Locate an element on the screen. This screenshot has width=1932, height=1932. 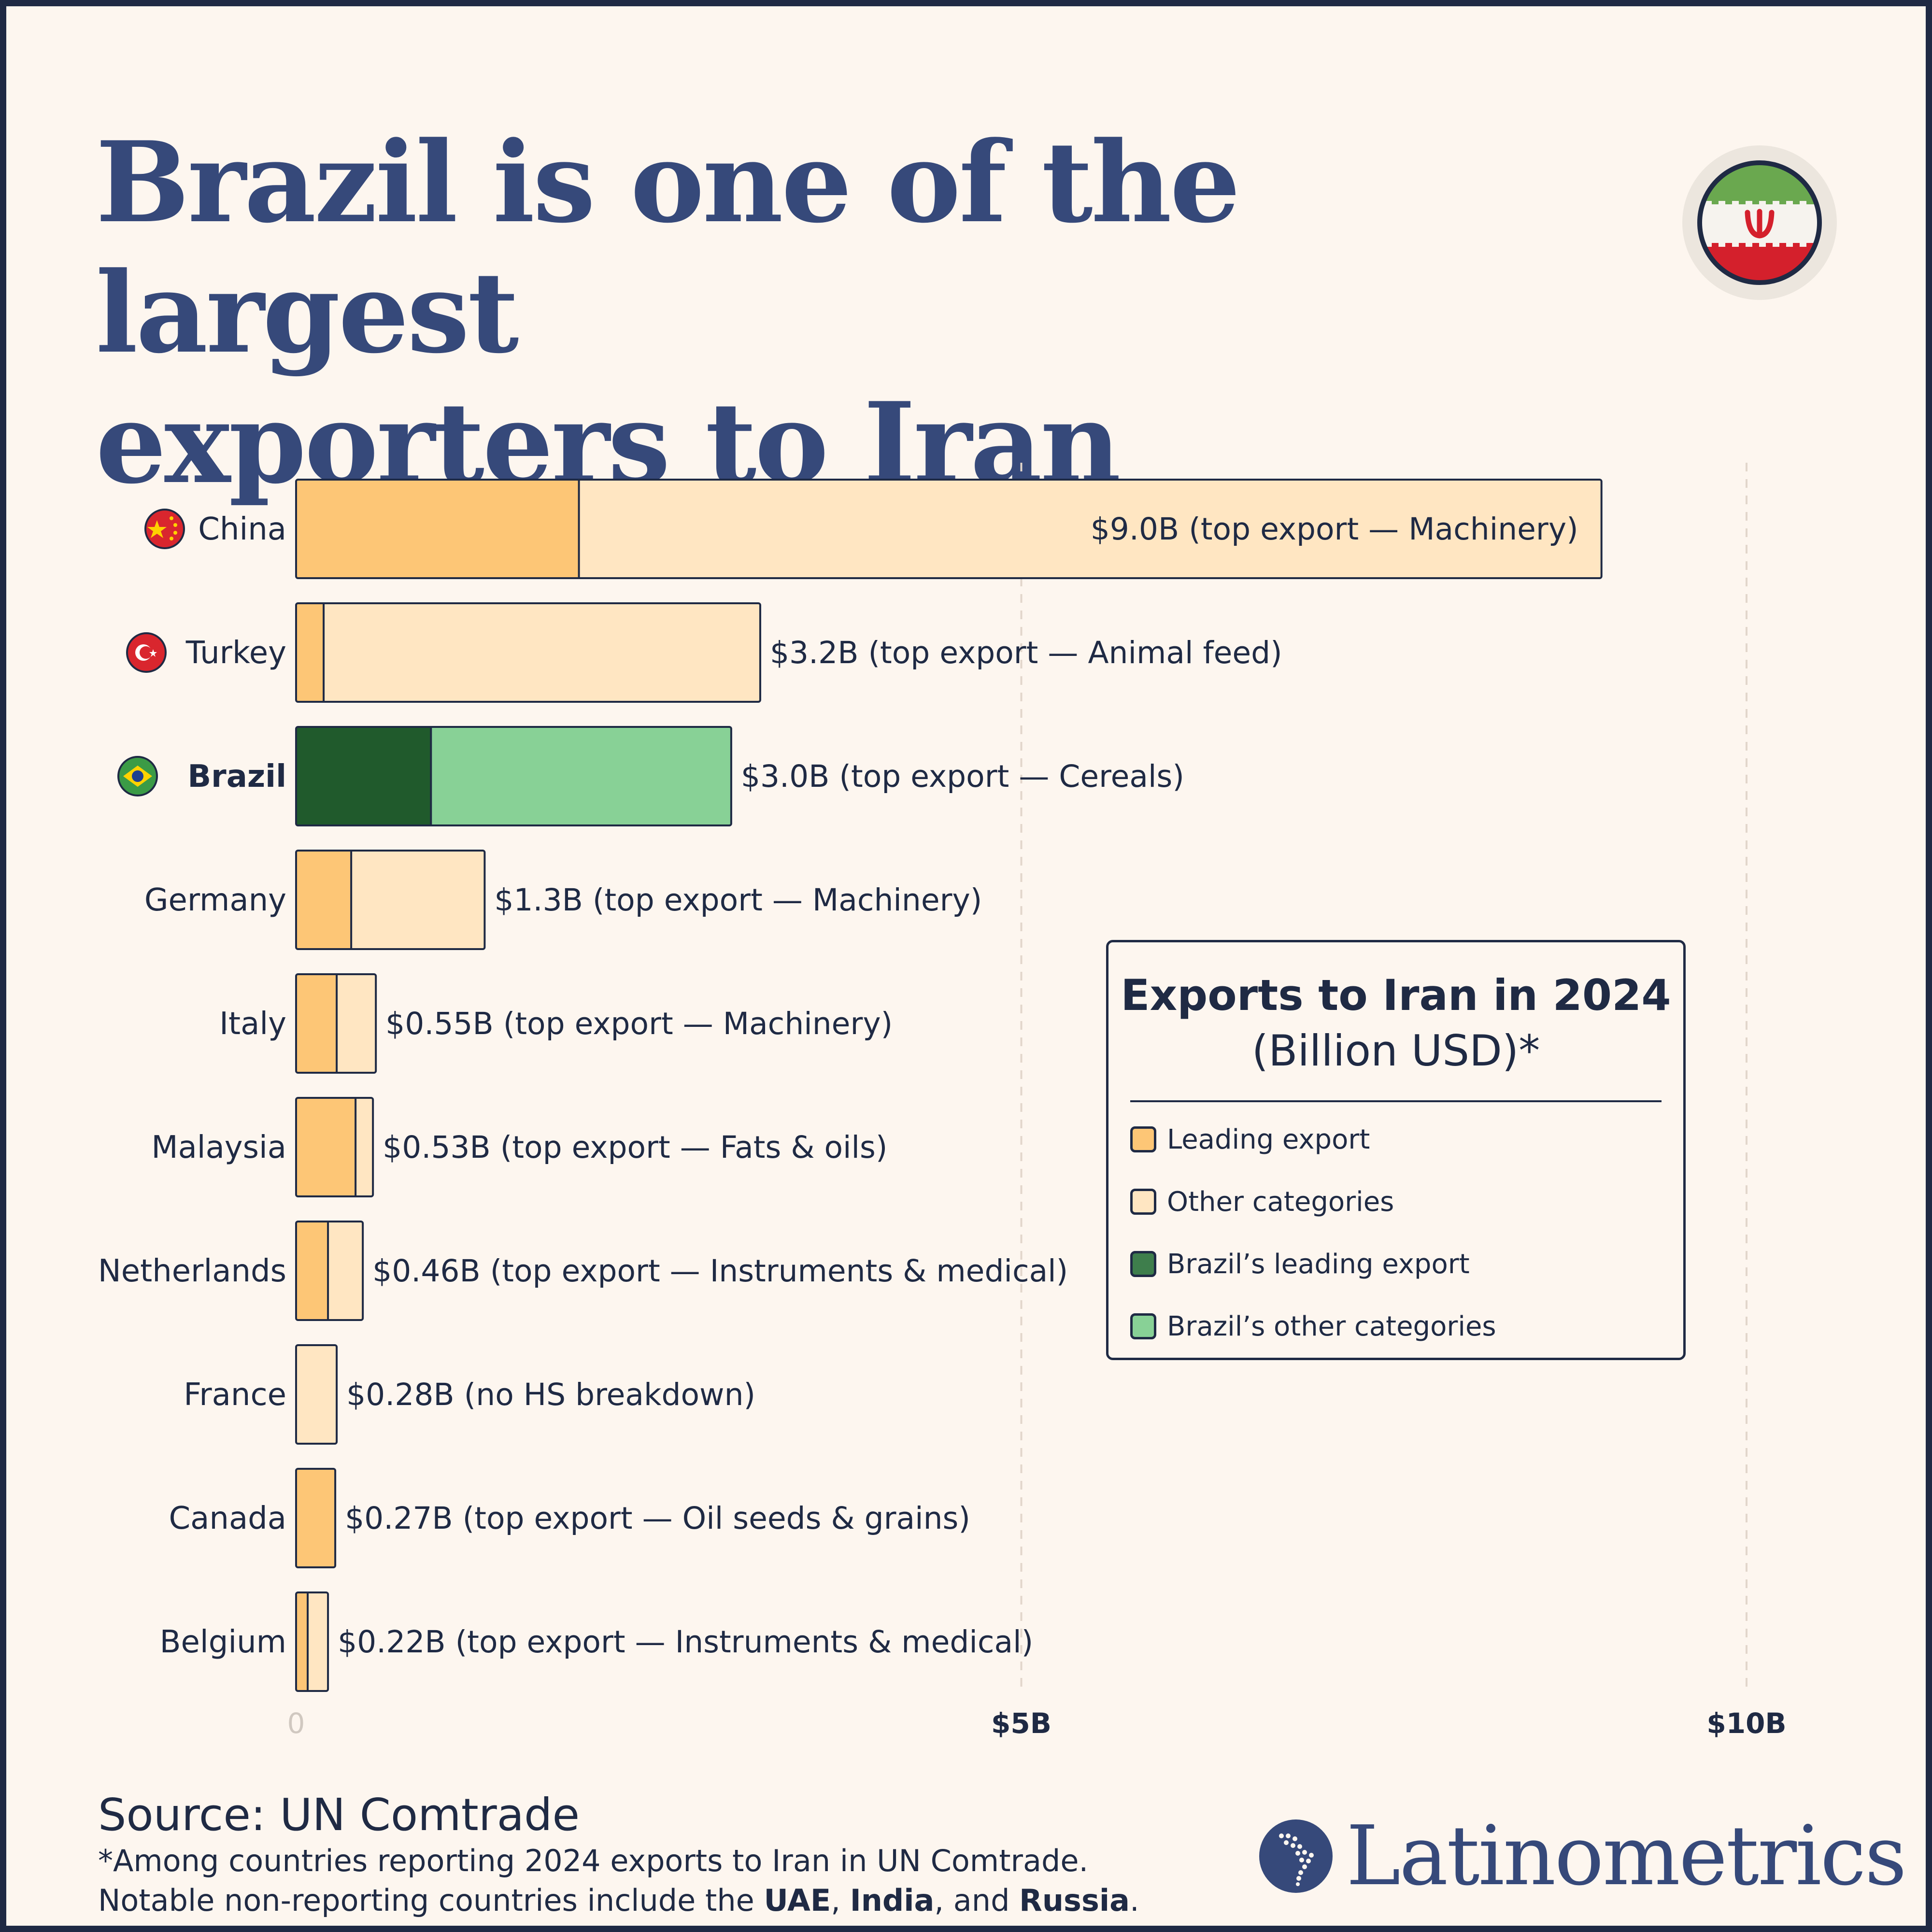
legend-item-brazil-leading: Brazil’s leading export is located at coordinates (1300, 1264).